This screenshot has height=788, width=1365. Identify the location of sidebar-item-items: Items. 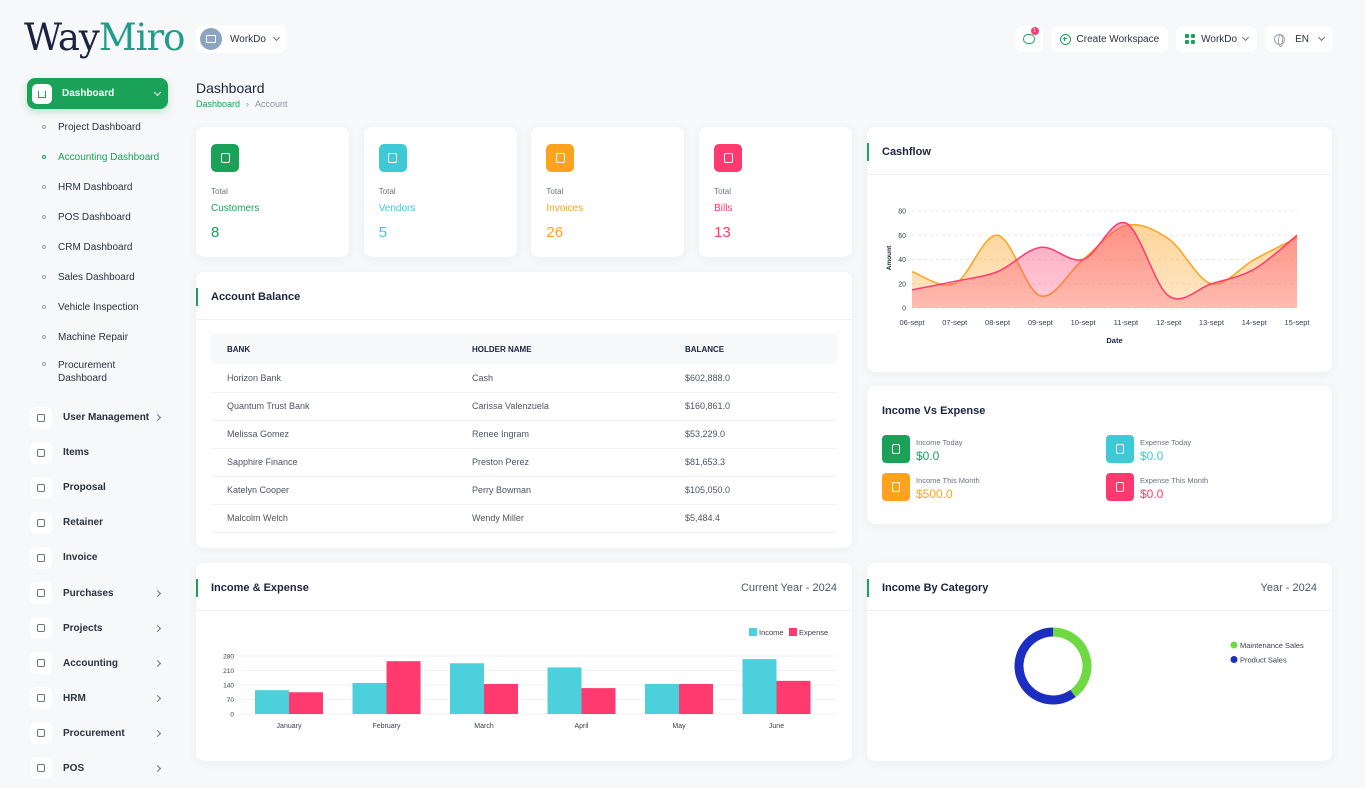
(97, 452).